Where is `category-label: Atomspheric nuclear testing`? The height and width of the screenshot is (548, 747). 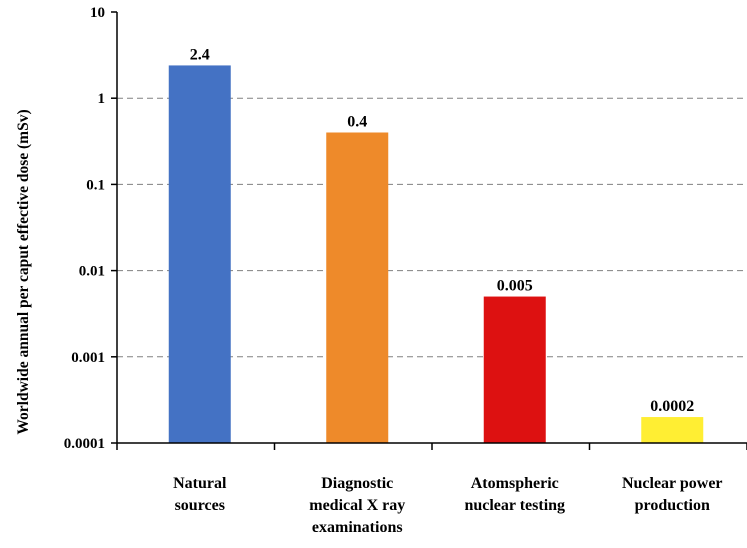 category-label: Atomspheric nuclear testing is located at coordinates (514, 494).